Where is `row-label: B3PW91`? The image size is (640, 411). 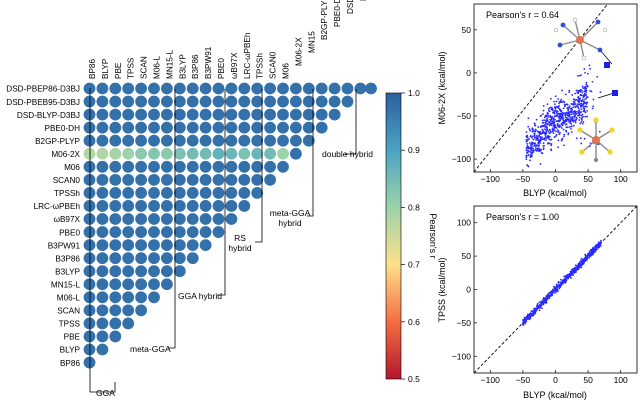
row-label: B3PW91 is located at coordinates (64, 245).